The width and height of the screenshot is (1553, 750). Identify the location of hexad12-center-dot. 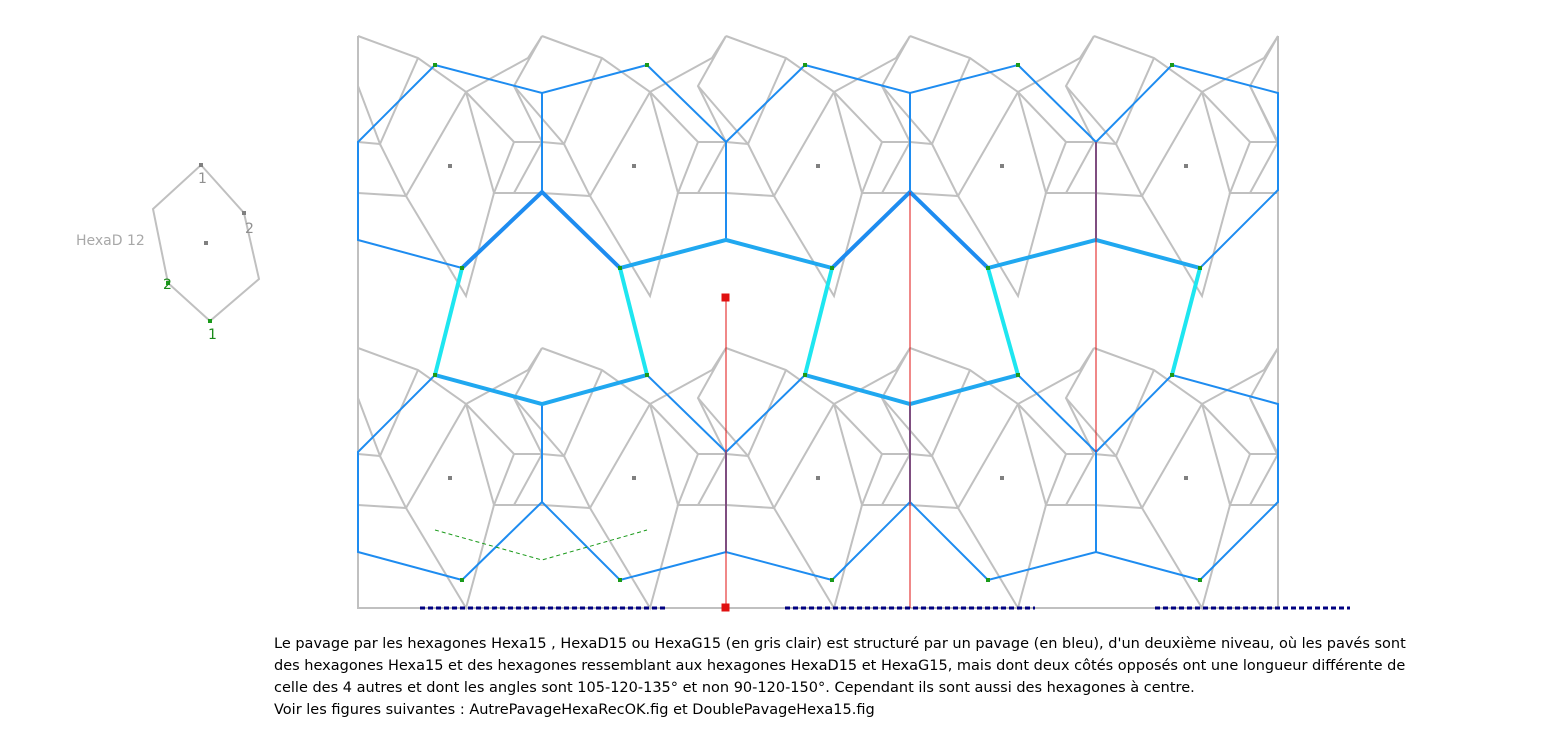
(206, 243).